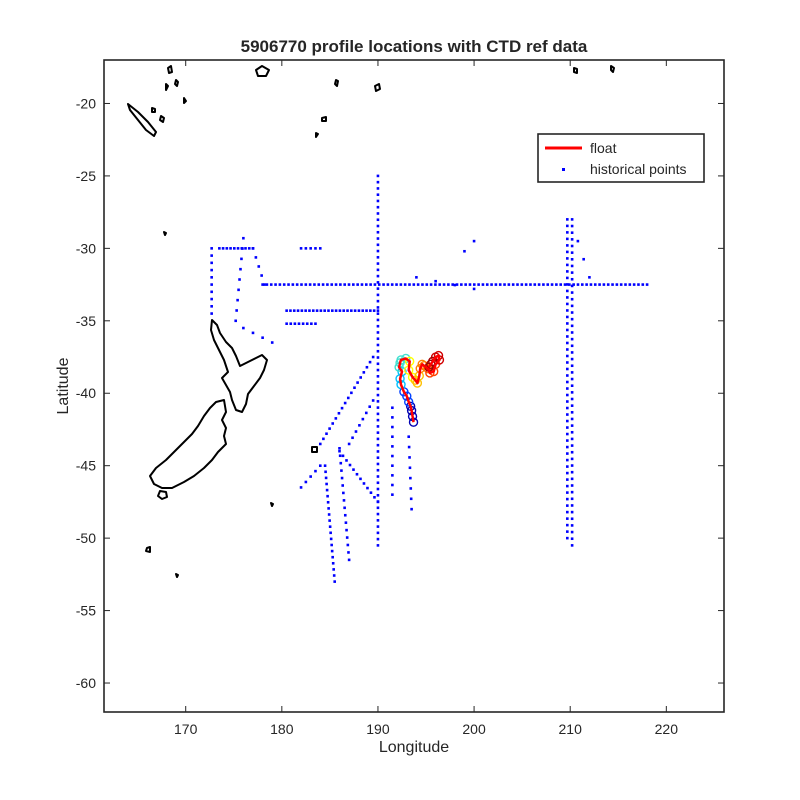 The image size is (800, 800). I want to click on y-tick-label: -55, so click(86, 611).